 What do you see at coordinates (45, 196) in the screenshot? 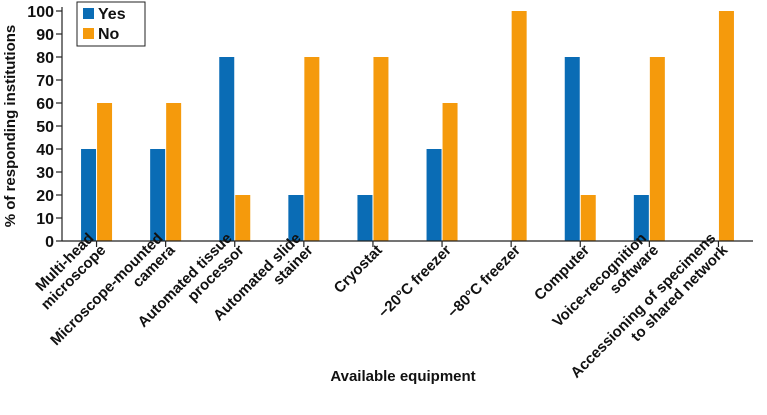
I see `y-tick-label: 20` at bounding box center [45, 196].